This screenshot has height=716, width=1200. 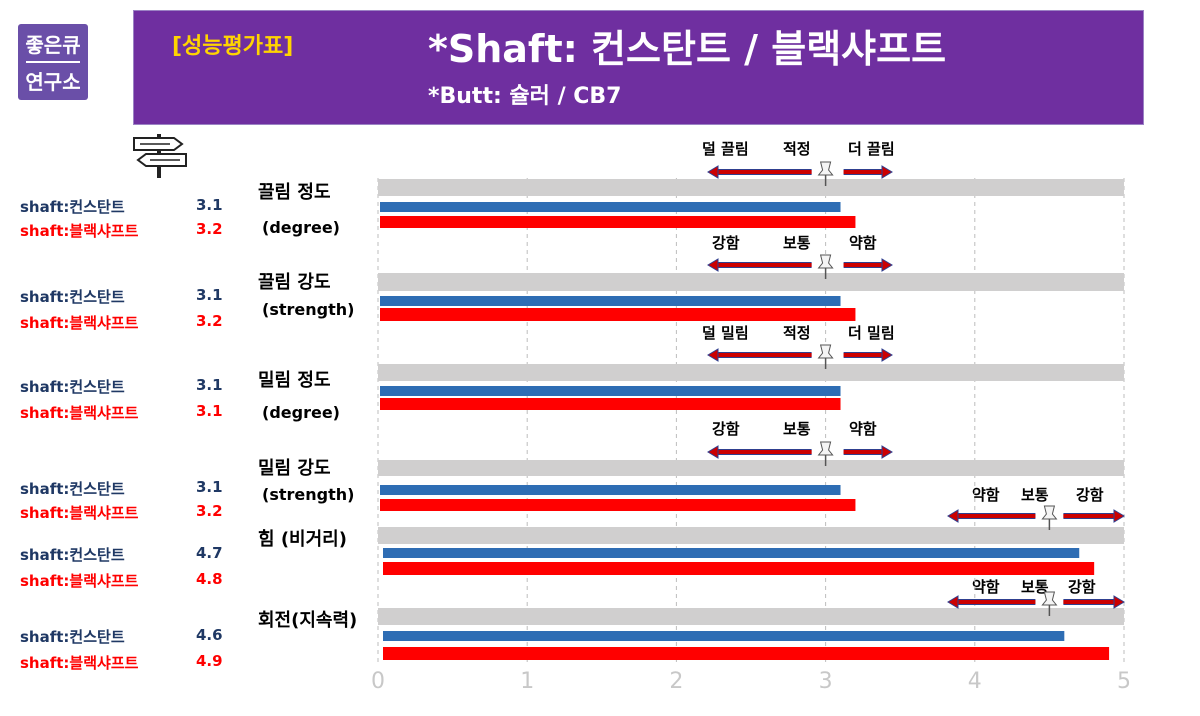 I want to click on legend-series-a-name-4: shaft:컨스탄트, so click(x=72, y=489).